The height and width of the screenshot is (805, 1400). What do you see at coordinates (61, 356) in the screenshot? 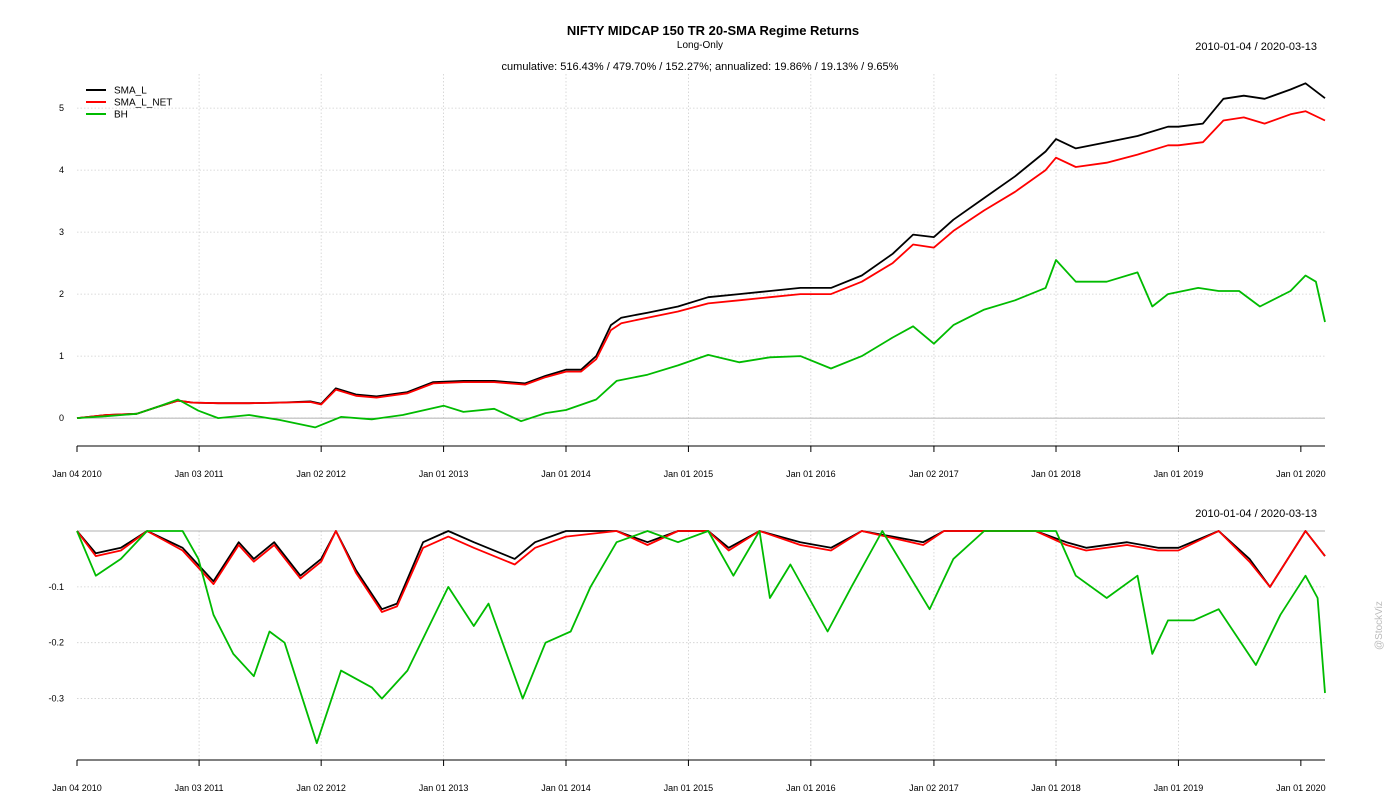
I see `y-tick-label: 1` at bounding box center [61, 356].